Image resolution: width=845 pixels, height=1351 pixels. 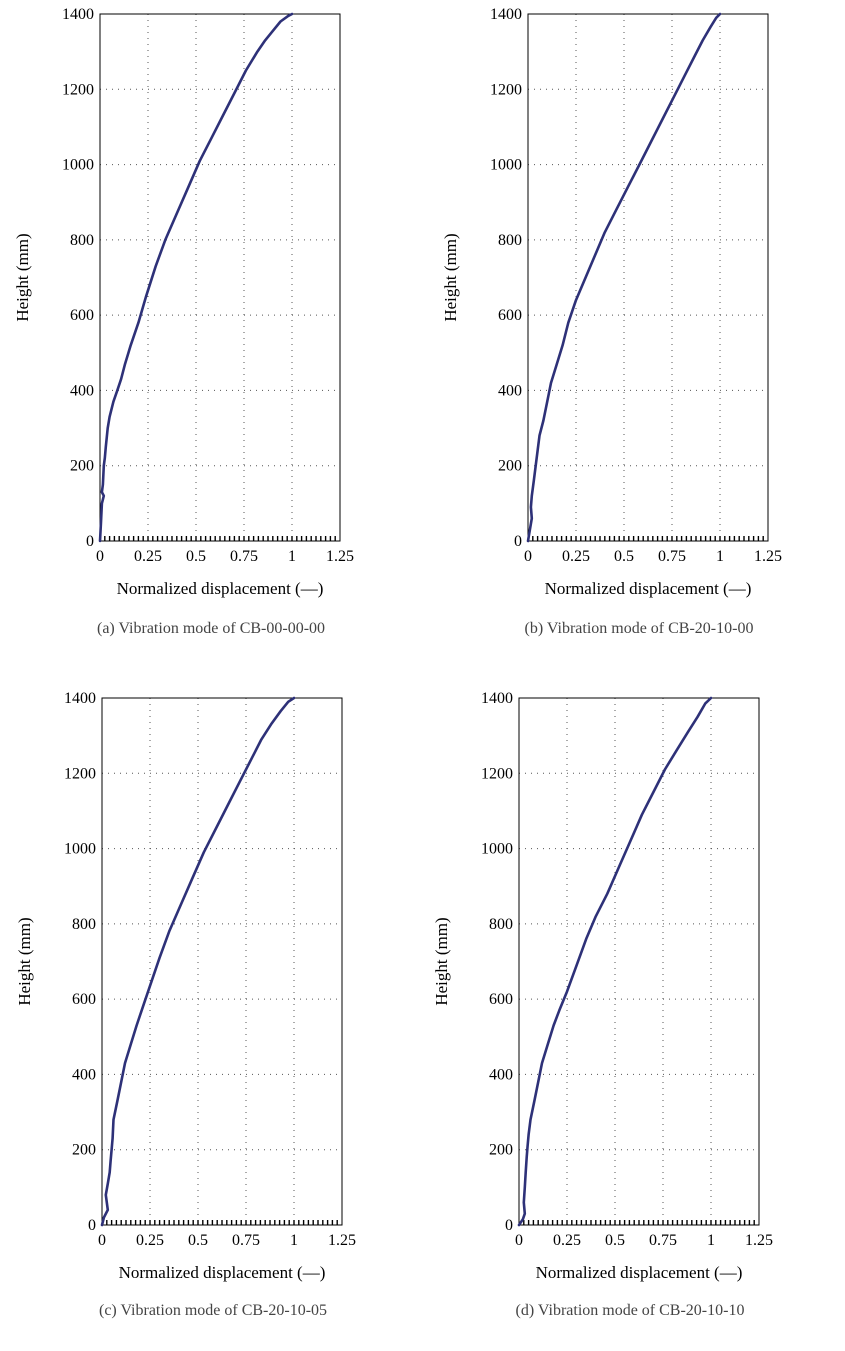 What do you see at coordinates (211, 628) in the screenshot?
I see `caption-a: (a) Vibration mode of CB-00-00-00` at bounding box center [211, 628].